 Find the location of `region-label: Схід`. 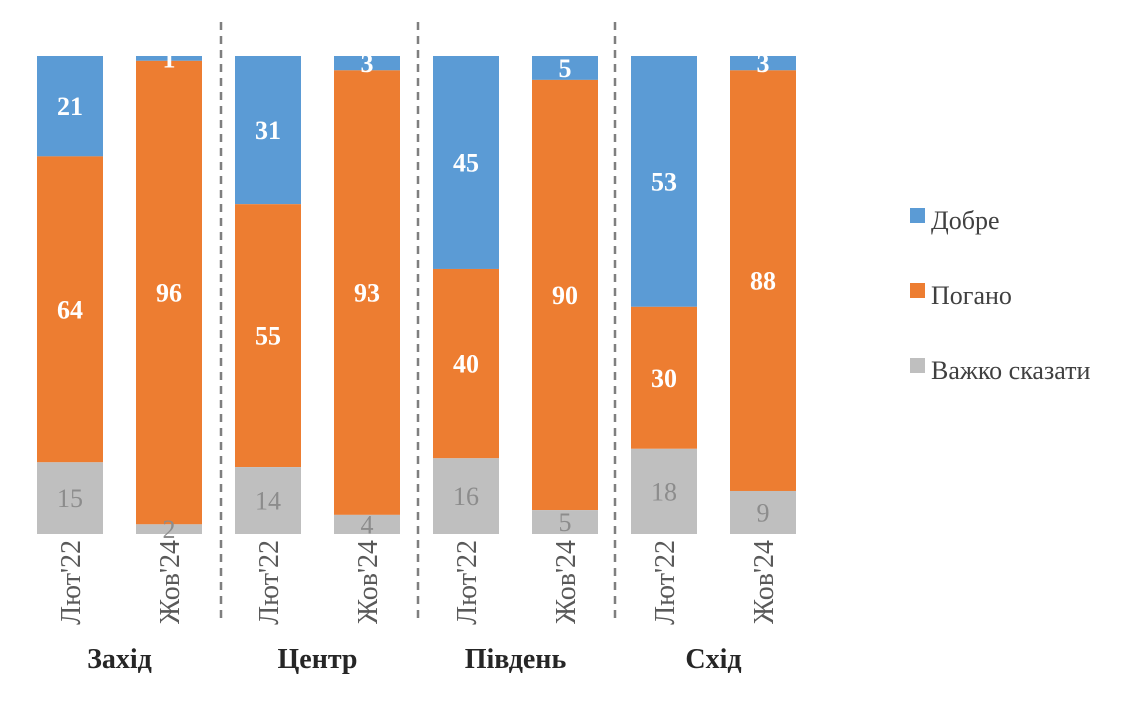

region-label: Схід is located at coordinates (713, 659).